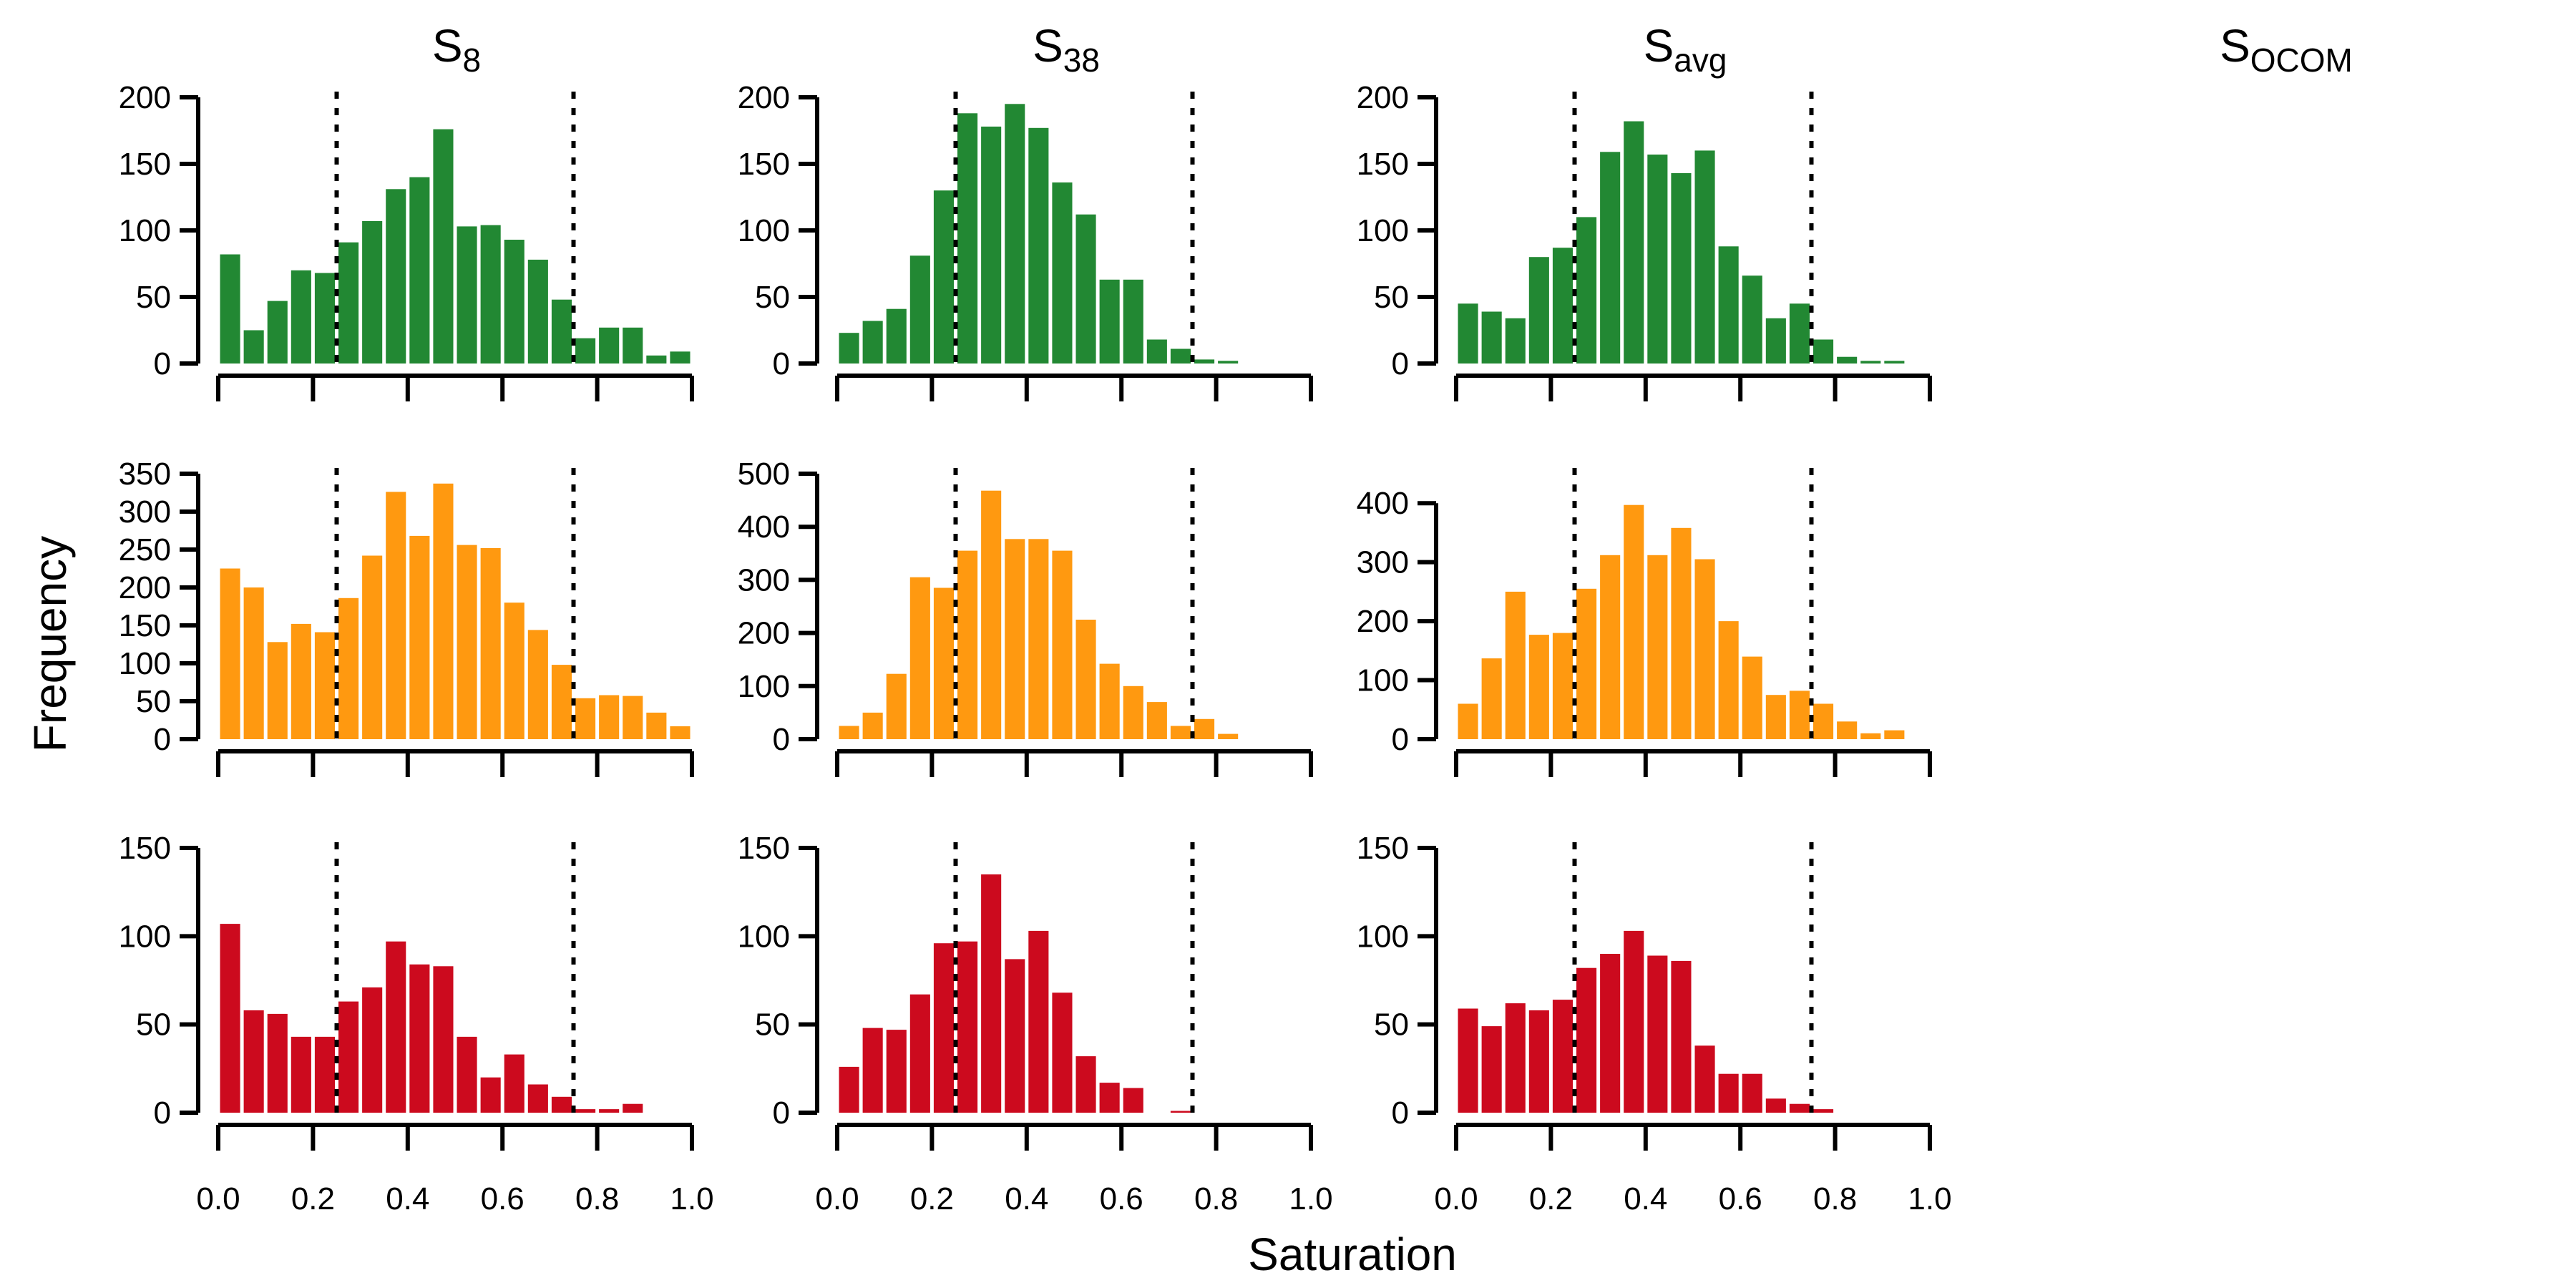 The image size is (2576, 1288). What do you see at coordinates (313, 1198) in the screenshot?
I see `x-tick-label: 0.2` at bounding box center [313, 1198].